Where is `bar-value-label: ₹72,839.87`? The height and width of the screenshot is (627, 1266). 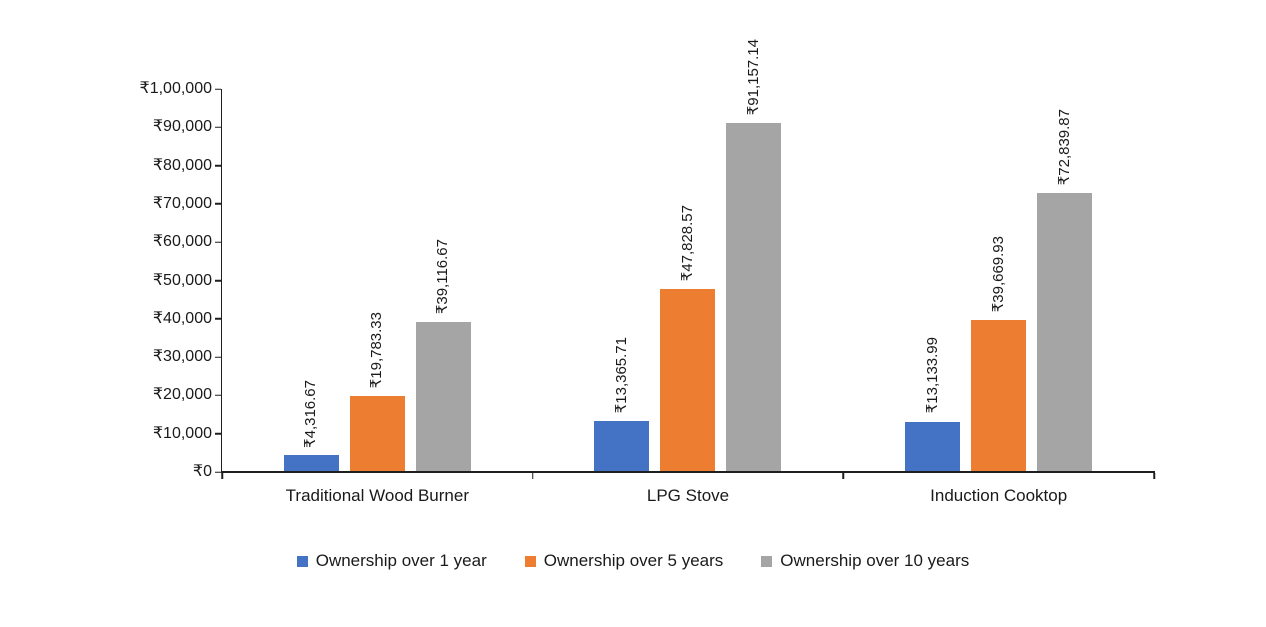 bar-value-label: ₹72,839.87 is located at coordinates (1064, 147).